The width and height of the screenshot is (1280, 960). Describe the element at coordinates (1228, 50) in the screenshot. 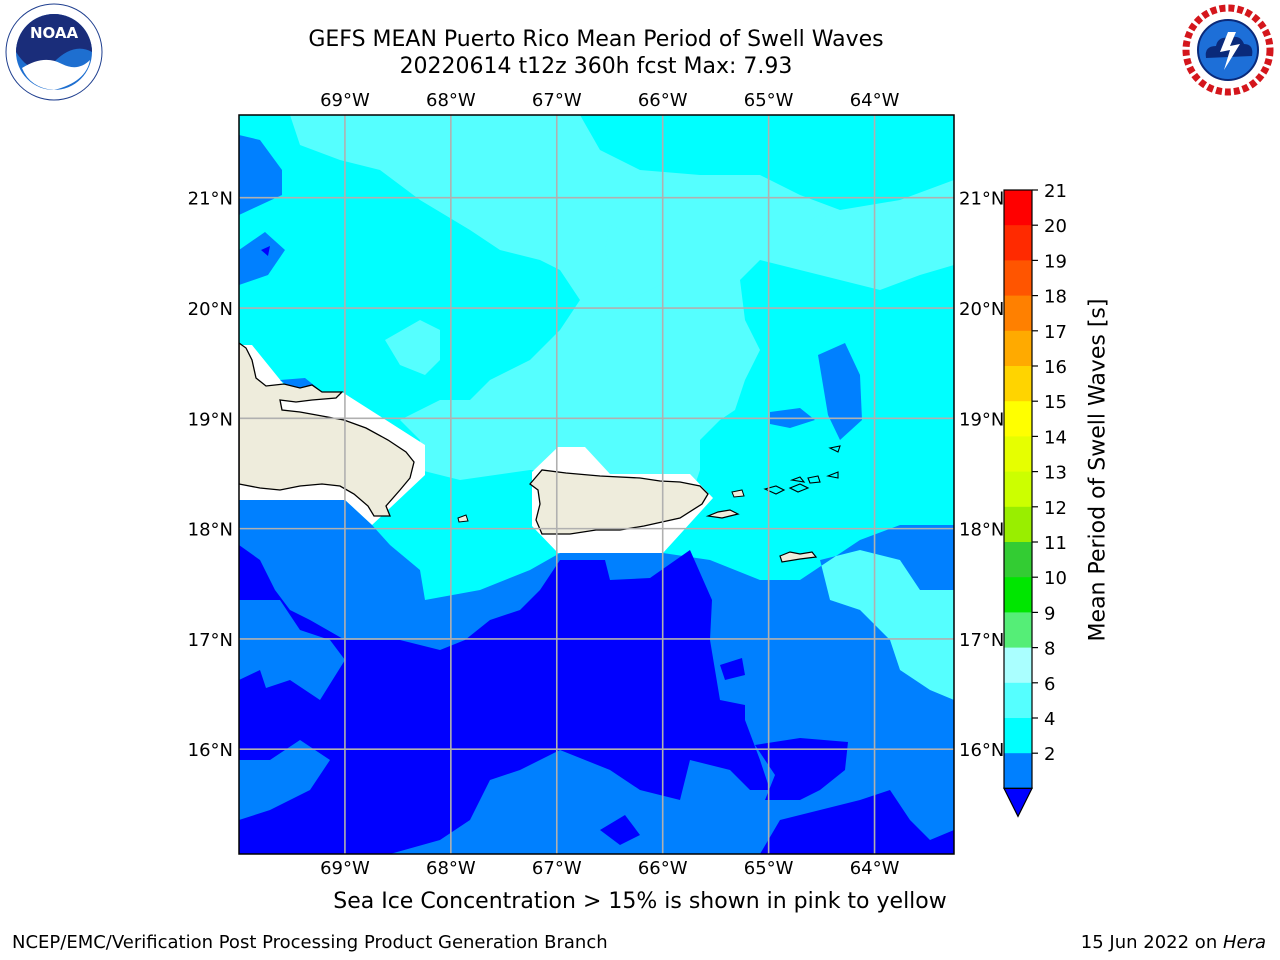

I see `nws-logo` at that location.